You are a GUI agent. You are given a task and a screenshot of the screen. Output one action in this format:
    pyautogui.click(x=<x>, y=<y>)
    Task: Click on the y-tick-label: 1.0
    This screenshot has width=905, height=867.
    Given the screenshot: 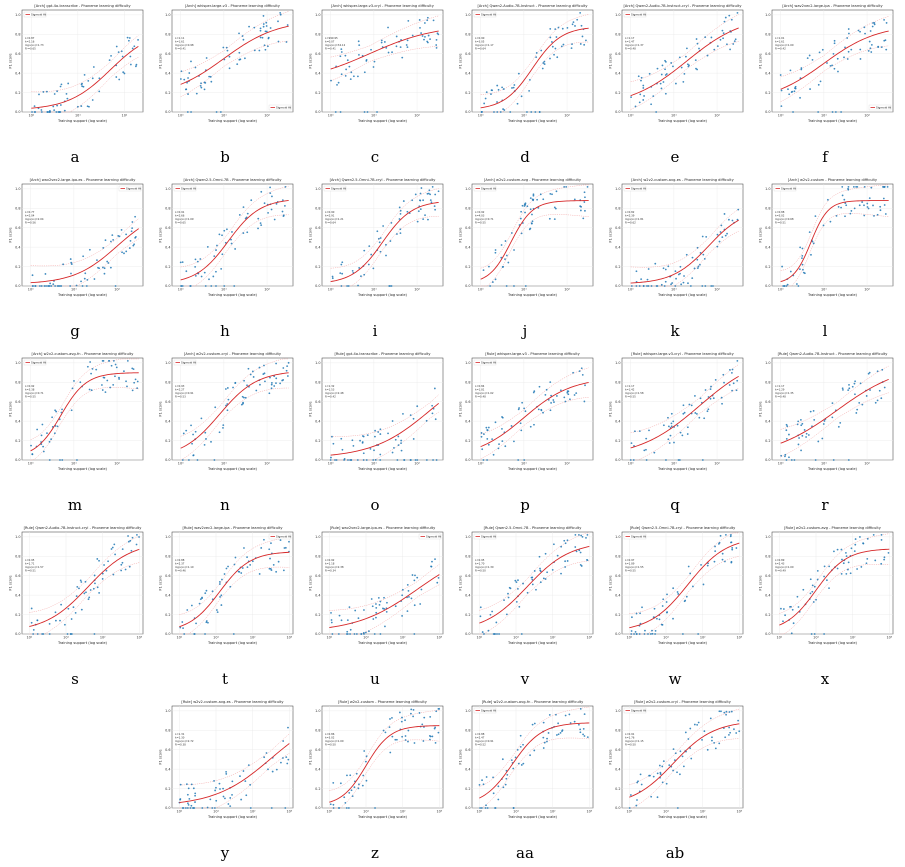 What is the action you would take?
    pyautogui.click(x=767, y=189)
    